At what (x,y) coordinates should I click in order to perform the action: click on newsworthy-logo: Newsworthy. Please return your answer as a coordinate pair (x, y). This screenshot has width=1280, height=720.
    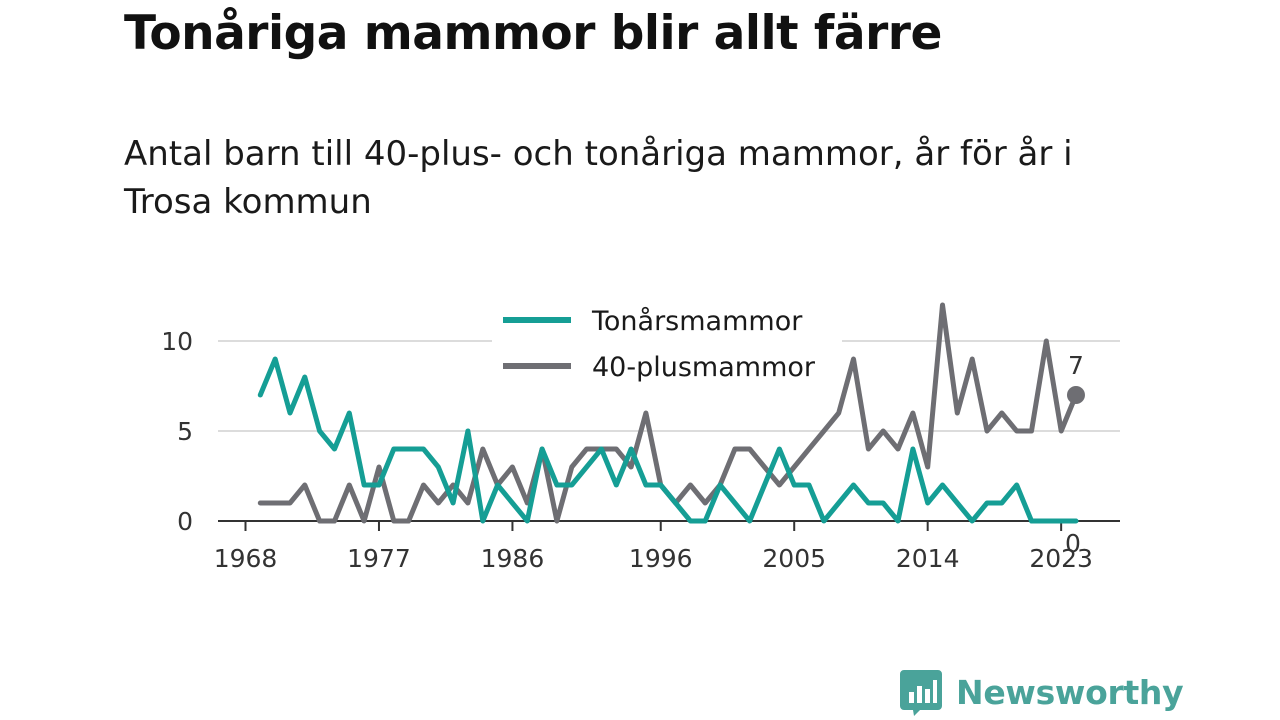
    Looking at the image, I should click on (1042, 692).